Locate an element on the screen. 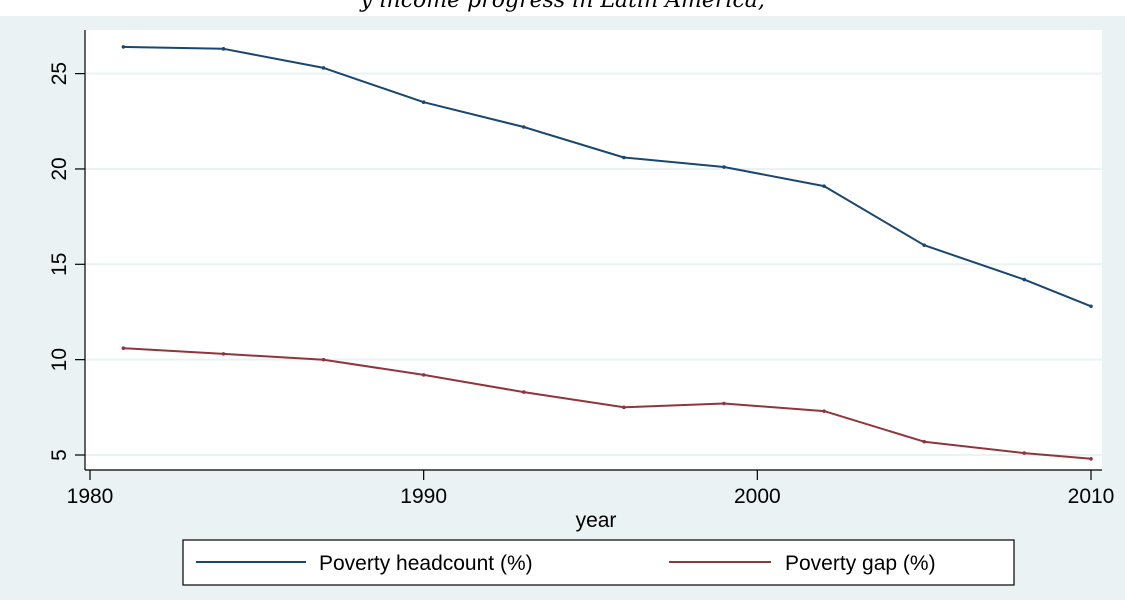 Image resolution: width=1125 pixels, height=600 pixels. y-tick-label: 25 is located at coordinates (59, 73).